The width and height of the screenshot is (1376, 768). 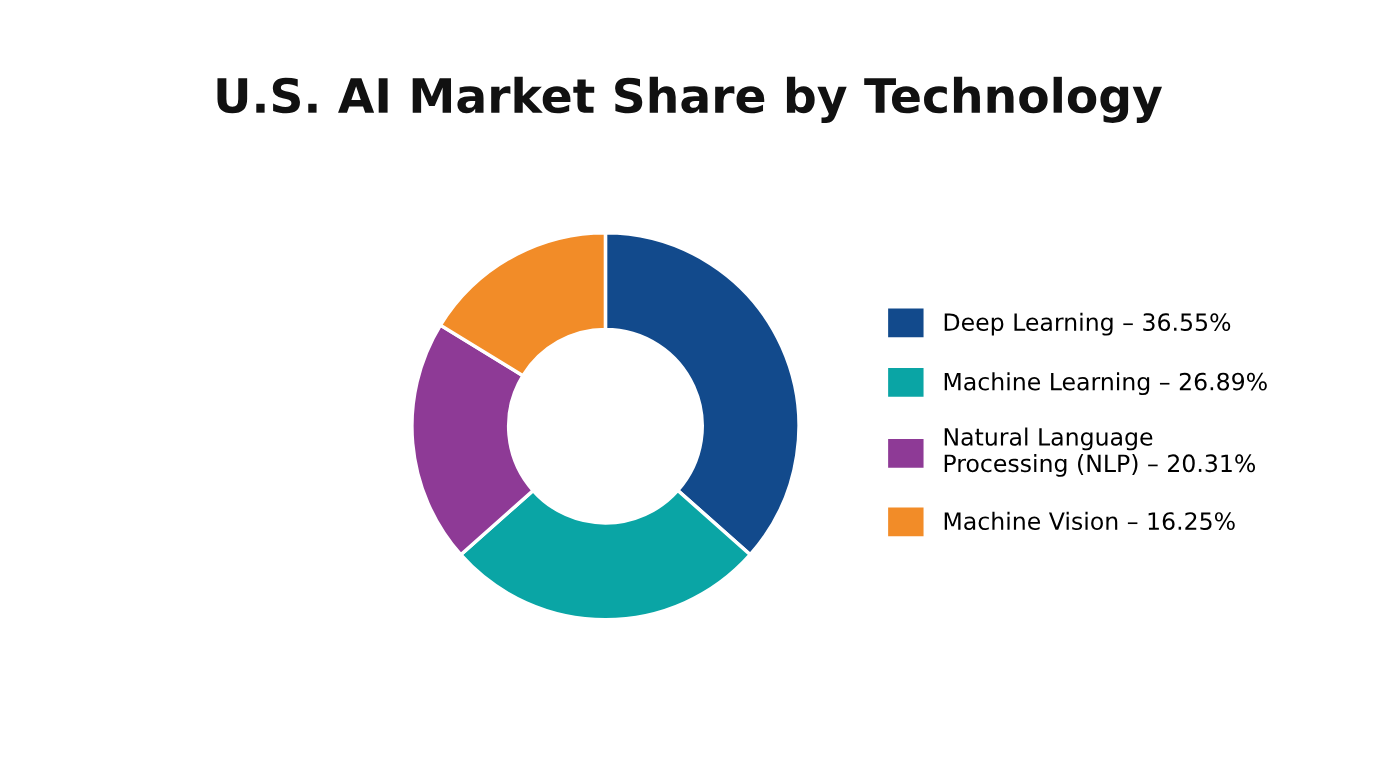 I want to click on legend-label: Machine Learning – 26.89%, so click(x=1105, y=384).